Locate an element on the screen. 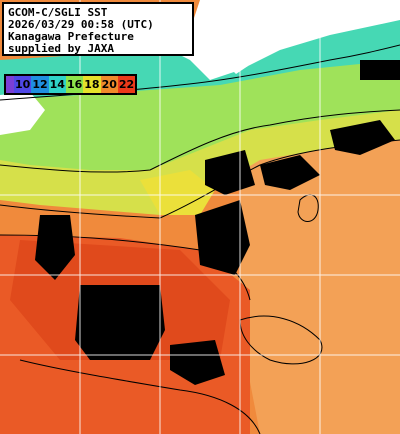 Image resolution: width=400 pixels, height=434 pixels. legend-item: 16 is located at coordinates (74, 84).